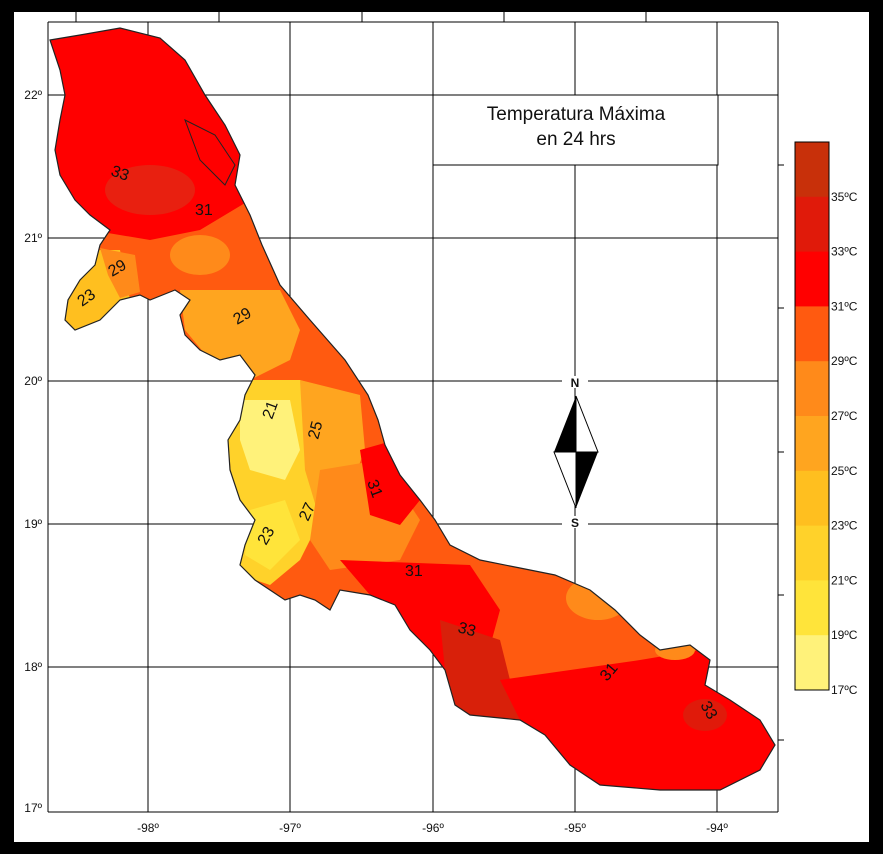 The height and width of the screenshot is (854, 883). I want to click on compass-north: N, so click(575, 383).